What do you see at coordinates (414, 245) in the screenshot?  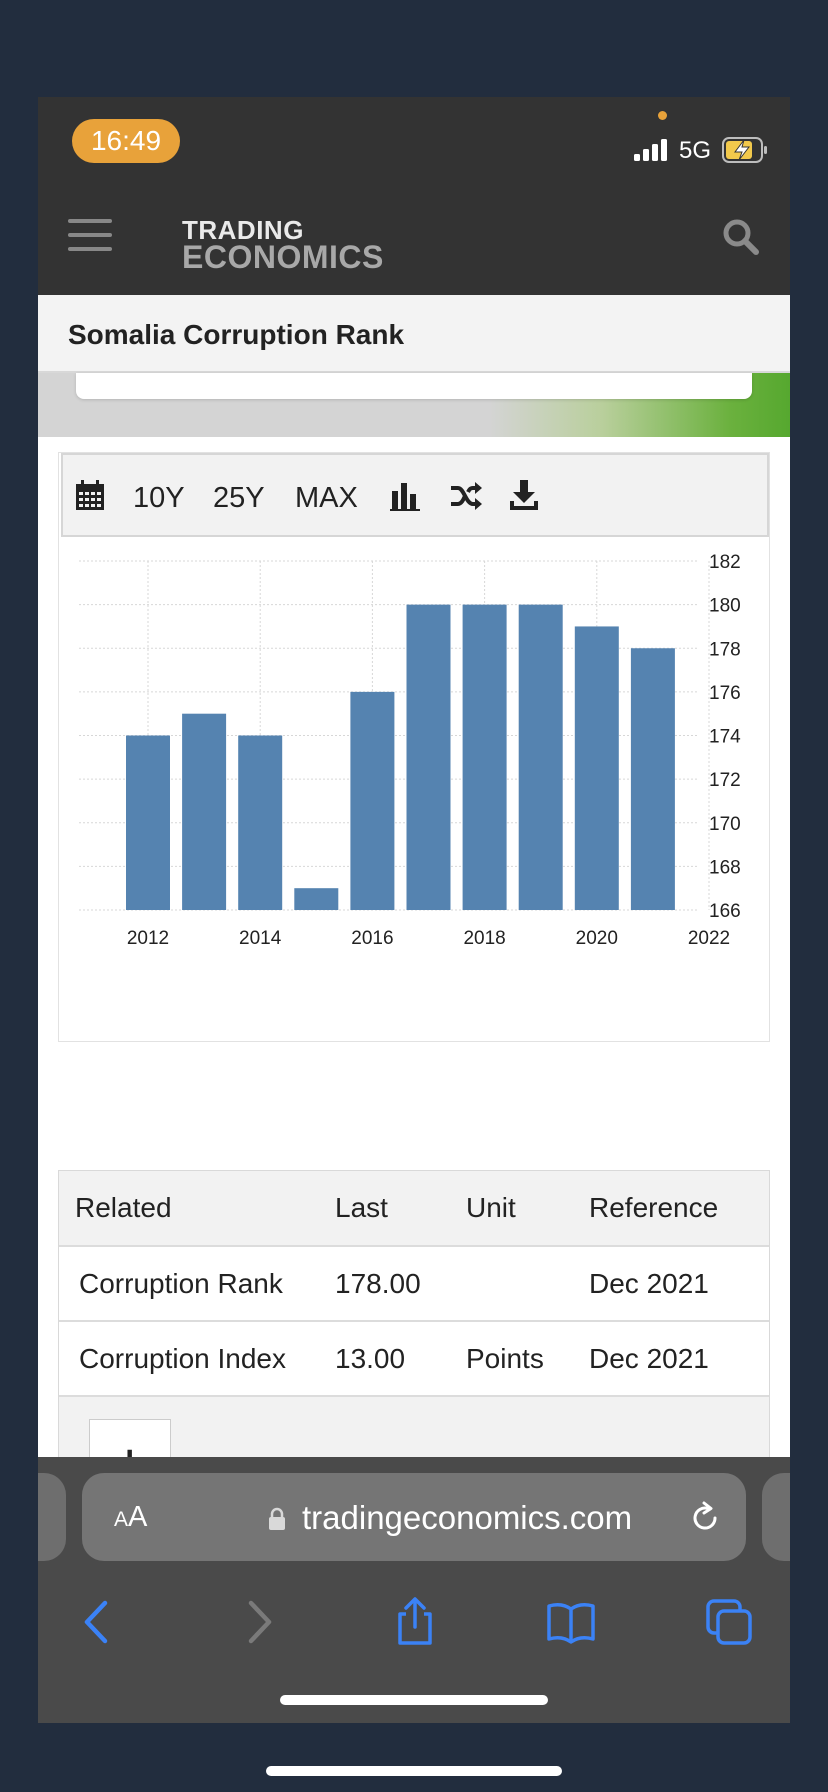 I see `app-header: TRADING ECONOMICS` at bounding box center [414, 245].